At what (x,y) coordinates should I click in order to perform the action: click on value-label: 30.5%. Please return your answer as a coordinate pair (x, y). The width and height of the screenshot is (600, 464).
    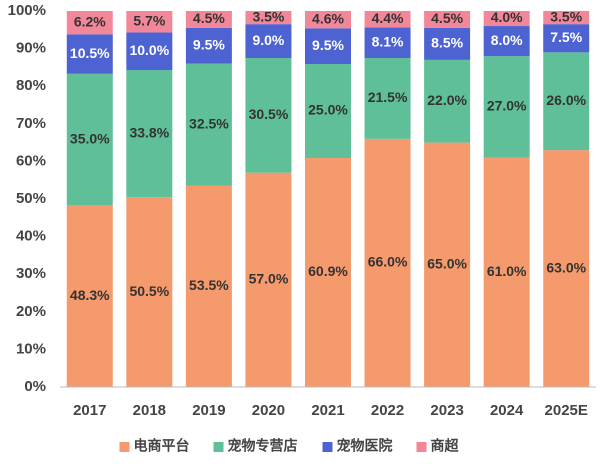
    Looking at the image, I should click on (269, 114).